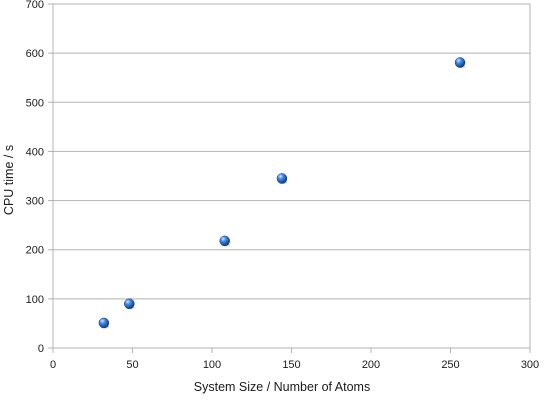 This screenshot has height=405, width=544. Describe the element at coordinates (291, 365) in the screenshot. I see `x-tick-label-150: 150` at that location.